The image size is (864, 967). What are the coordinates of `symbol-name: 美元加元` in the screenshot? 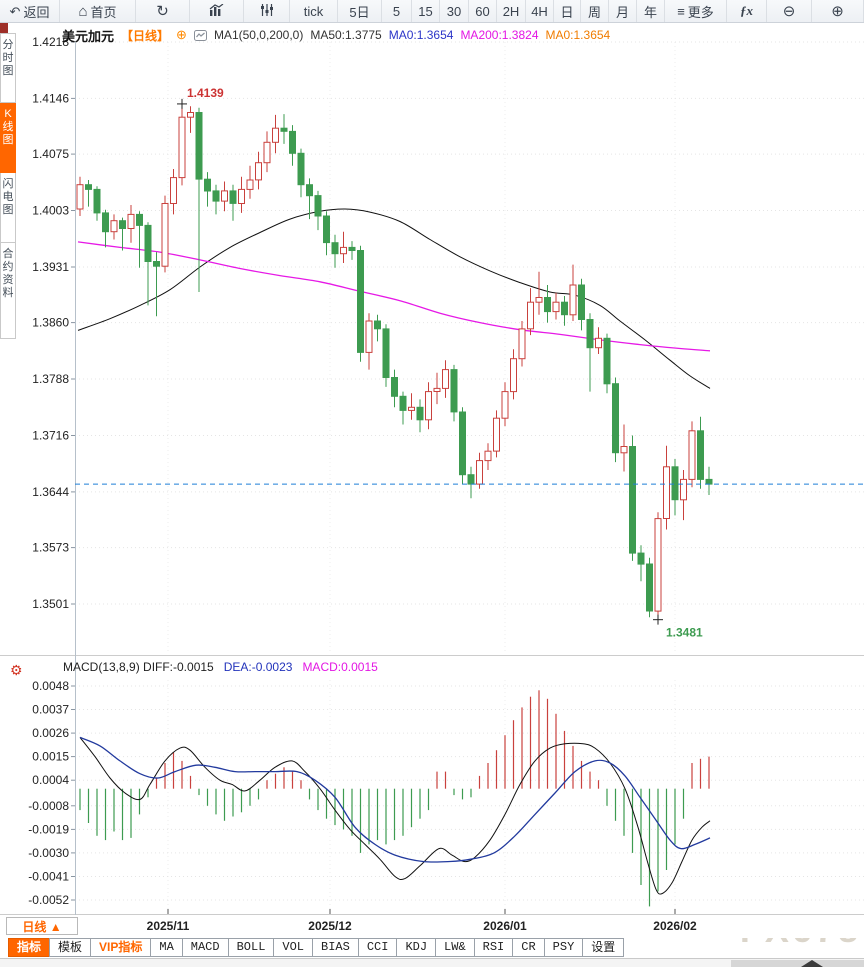 It's located at (88, 36).